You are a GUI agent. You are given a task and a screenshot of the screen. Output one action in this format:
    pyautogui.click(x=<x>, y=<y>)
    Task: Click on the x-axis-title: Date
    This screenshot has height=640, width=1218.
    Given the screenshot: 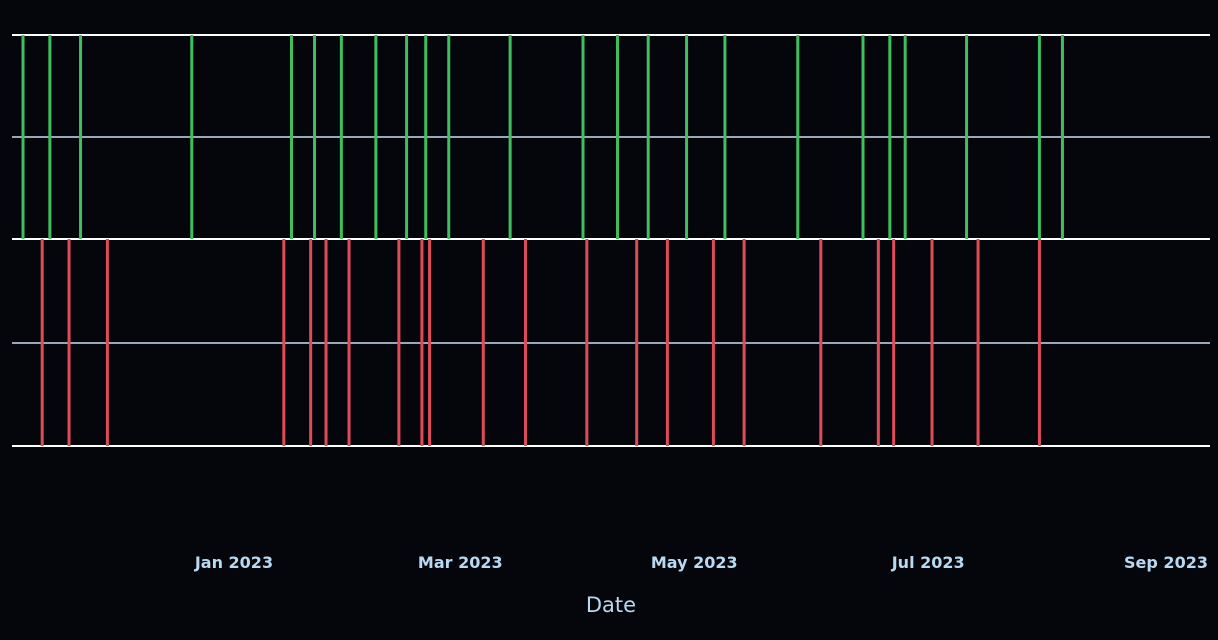 What is the action you would take?
    pyautogui.click(x=611, y=605)
    